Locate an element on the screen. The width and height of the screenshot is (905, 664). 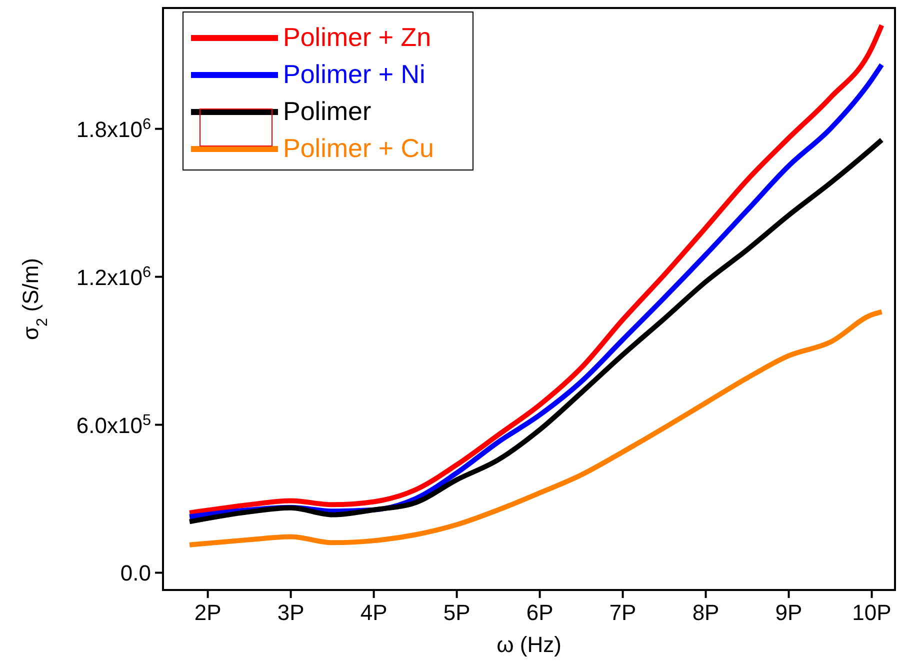
x-tick-label: 4P is located at coordinates (374, 612).